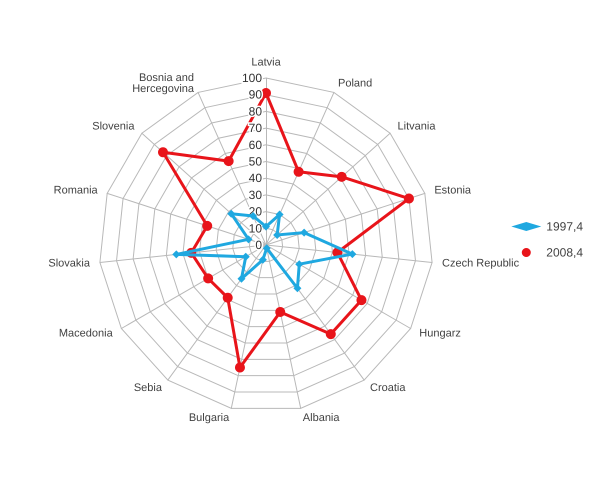 The width and height of the screenshot is (590, 479). What do you see at coordinates (255, 95) in the screenshot?
I see `y-tick-label: 90` at bounding box center [255, 95].